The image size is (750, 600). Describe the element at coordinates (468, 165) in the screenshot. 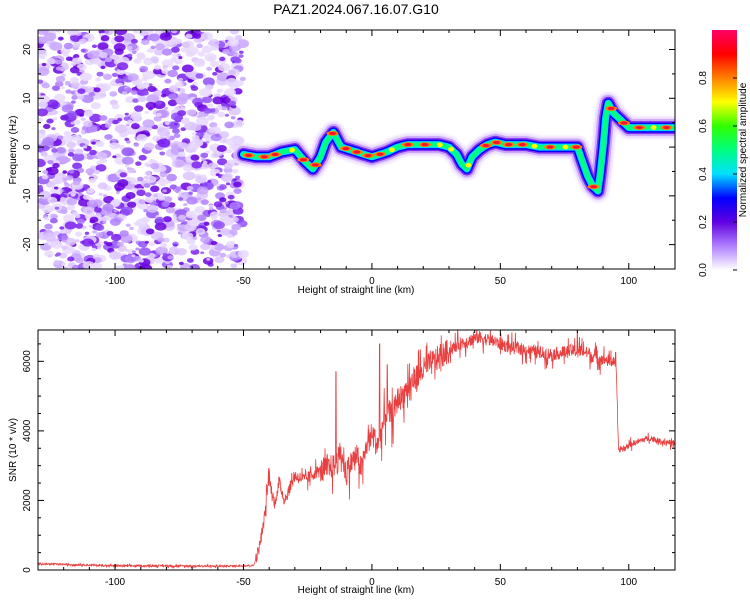

I see `ridge-hotspot` at that location.